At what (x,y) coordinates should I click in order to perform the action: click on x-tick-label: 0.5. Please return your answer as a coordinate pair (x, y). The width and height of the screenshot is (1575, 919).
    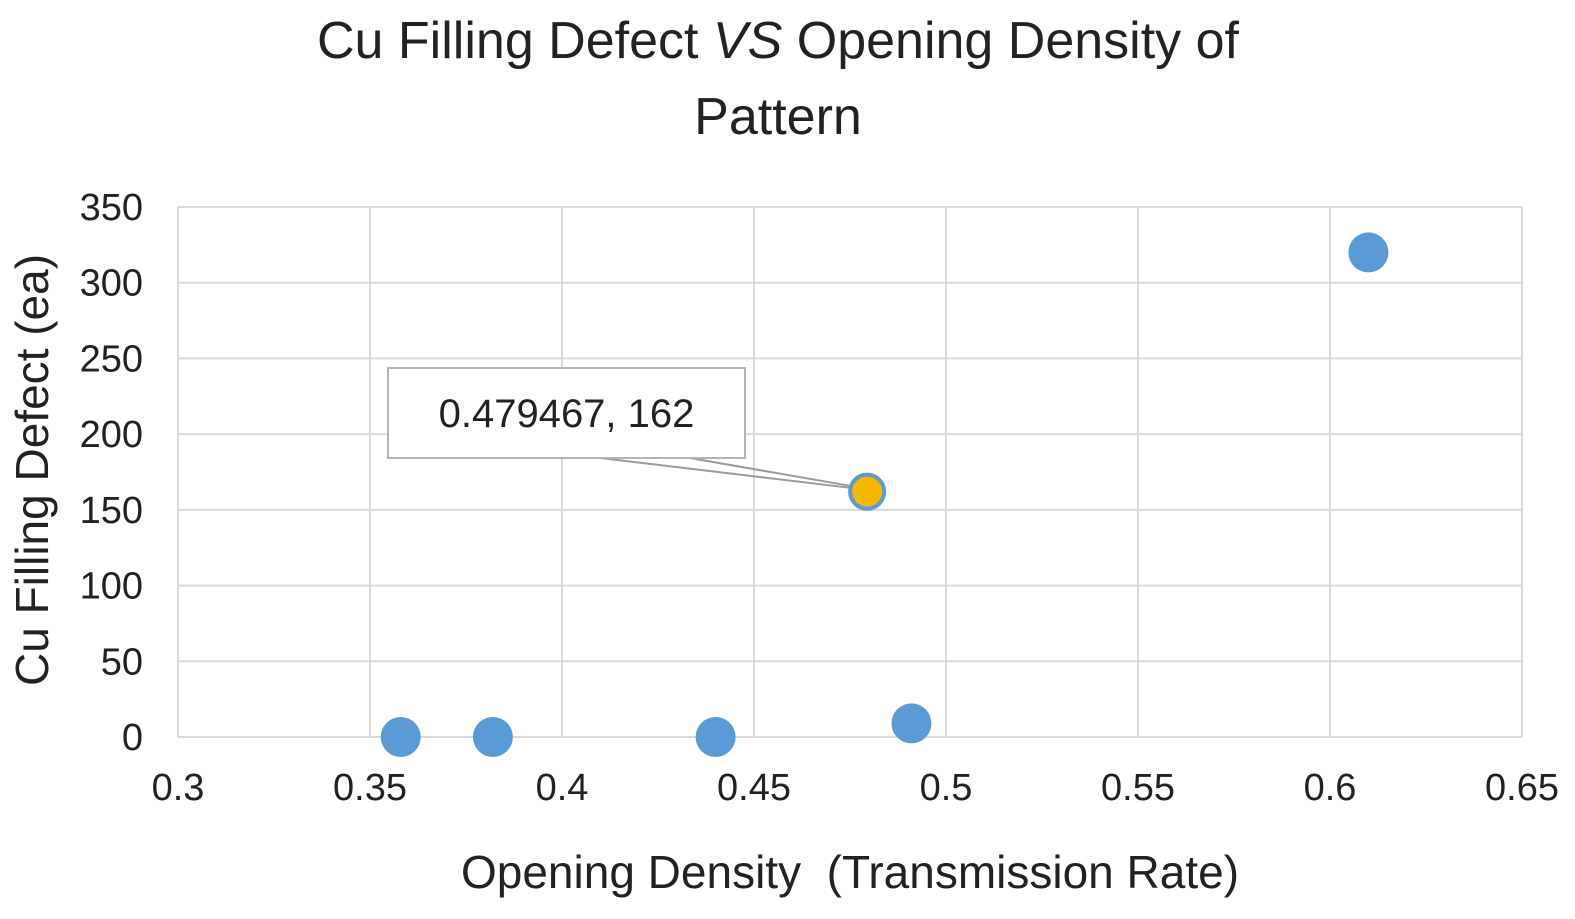
    Looking at the image, I should click on (946, 788).